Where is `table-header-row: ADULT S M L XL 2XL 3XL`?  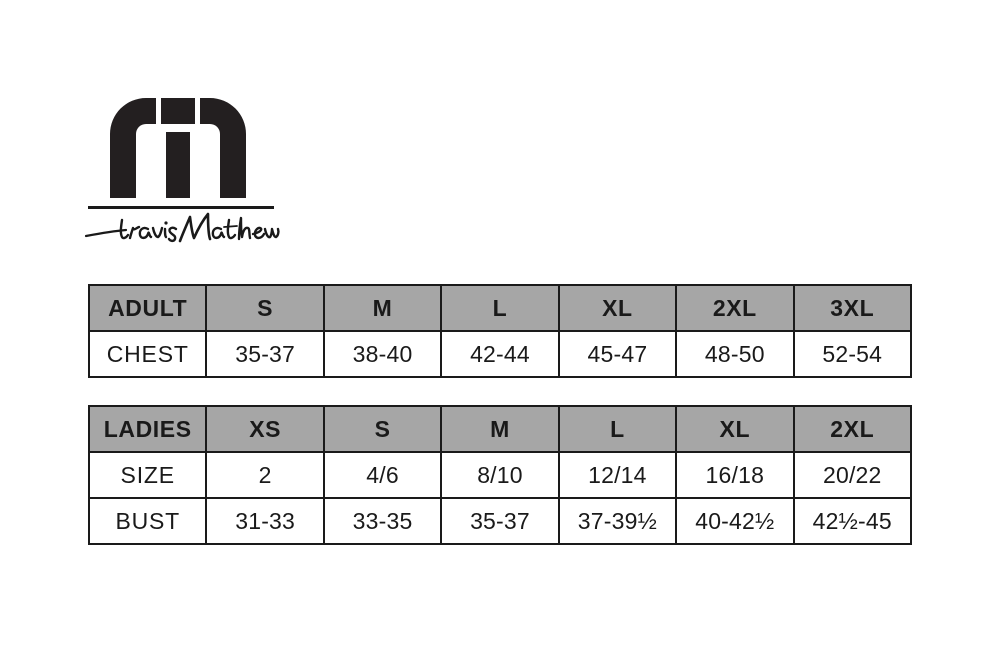 table-header-row: ADULT S M L XL 2XL 3XL is located at coordinates (500, 308).